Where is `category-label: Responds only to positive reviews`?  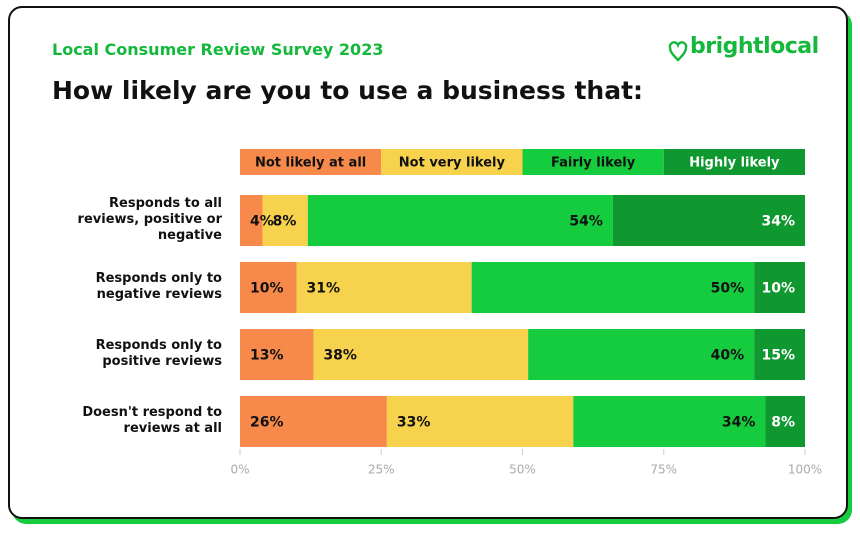 category-label: Responds only to positive reviews is located at coordinates (158, 353).